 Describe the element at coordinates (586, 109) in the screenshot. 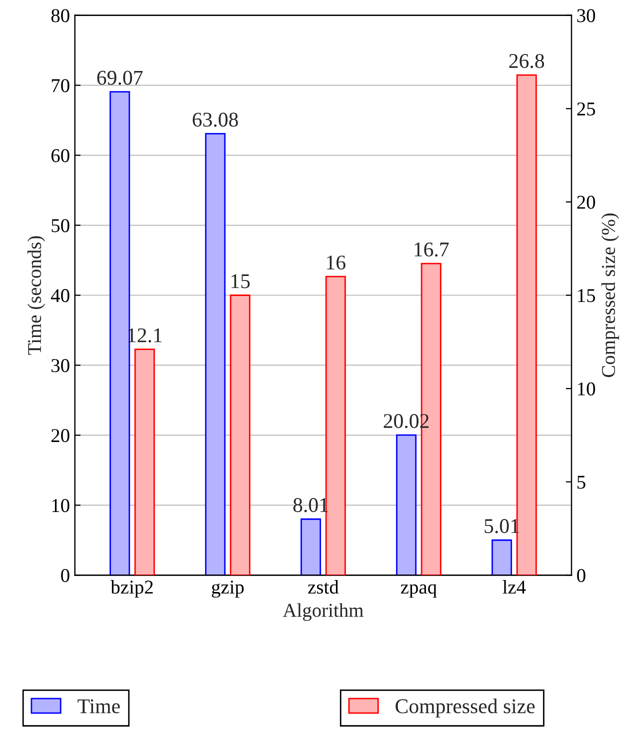

I see `y2-tick-label: 25` at that location.